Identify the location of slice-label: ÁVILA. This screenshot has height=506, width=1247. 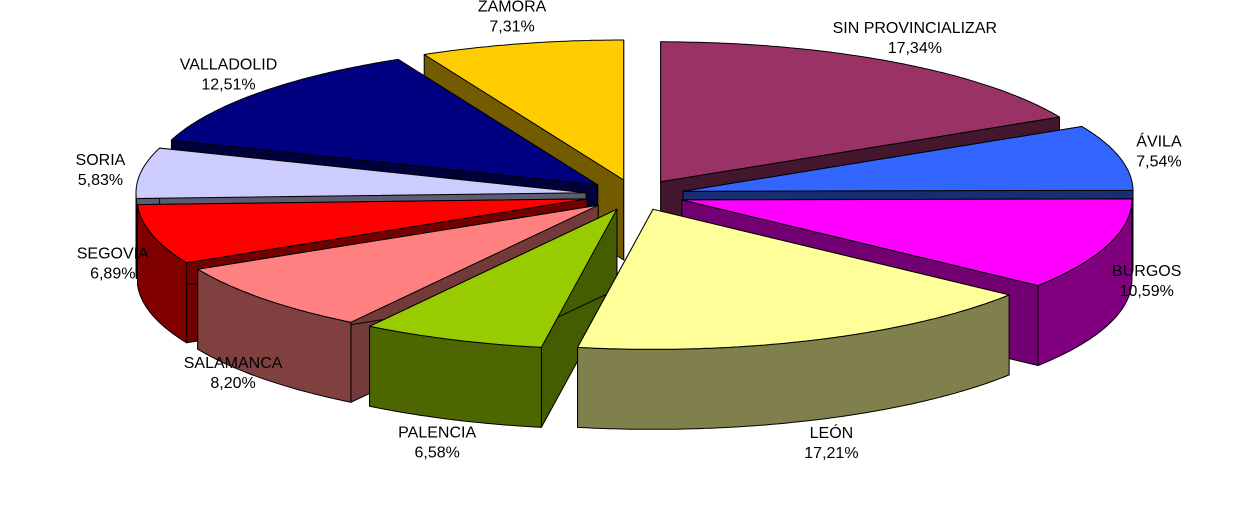
(1159, 140).